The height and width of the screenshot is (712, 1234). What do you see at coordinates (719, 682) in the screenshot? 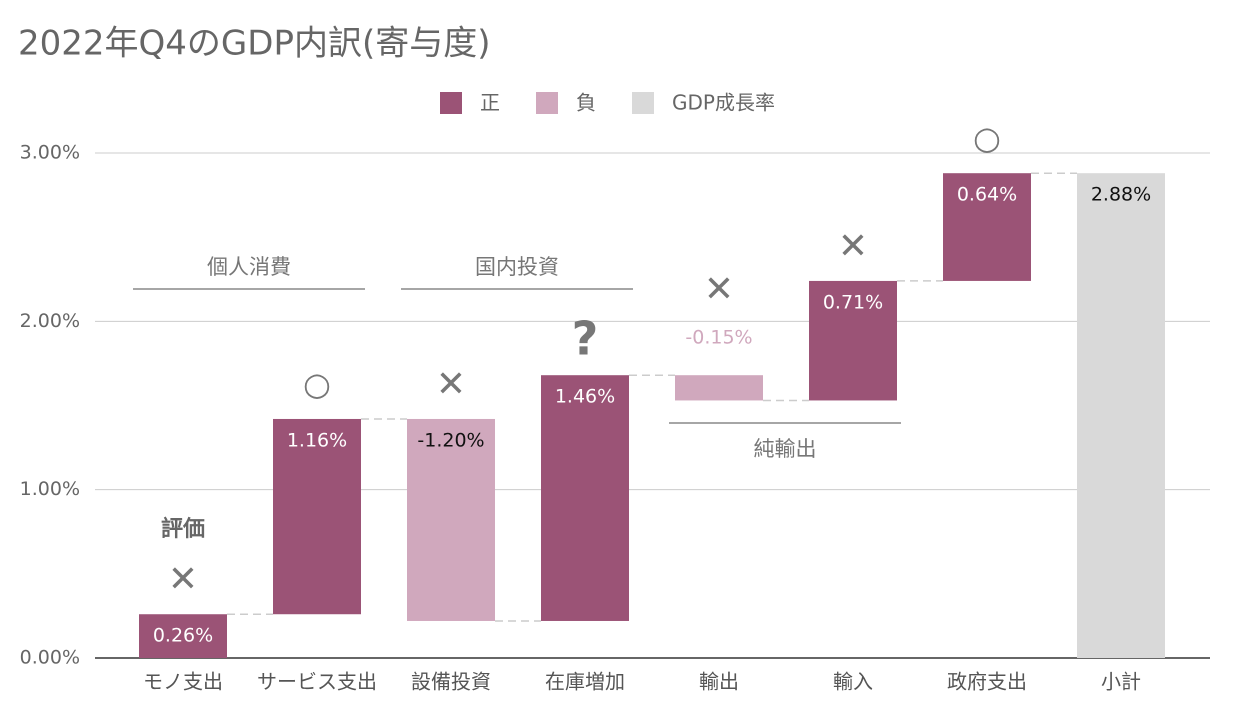
I see `x-tick-label: 輸出` at bounding box center [719, 682].